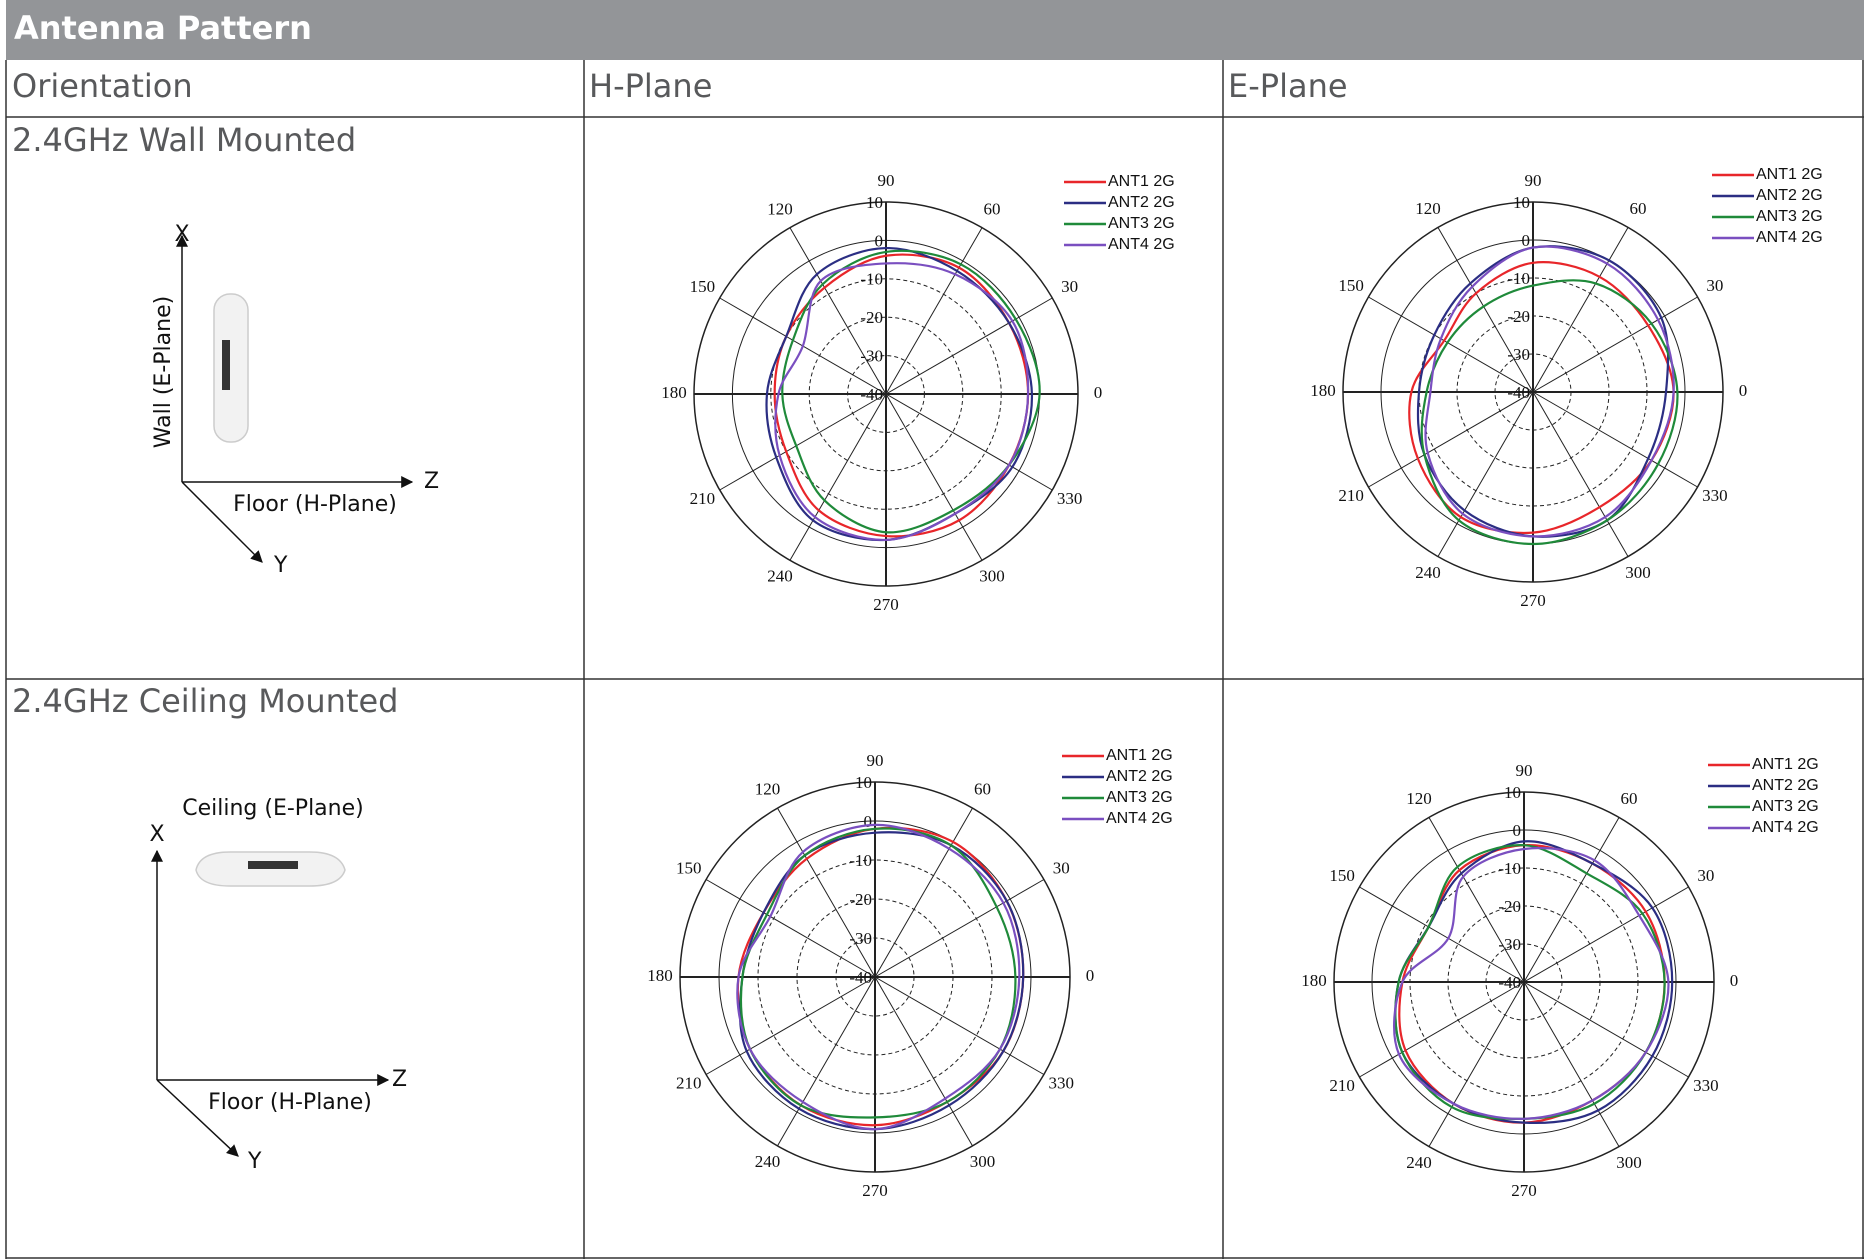 The height and width of the screenshot is (1259, 1864). Describe the element at coordinates (254, 1161) in the screenshot. I see `axis-label: Y` at that location.